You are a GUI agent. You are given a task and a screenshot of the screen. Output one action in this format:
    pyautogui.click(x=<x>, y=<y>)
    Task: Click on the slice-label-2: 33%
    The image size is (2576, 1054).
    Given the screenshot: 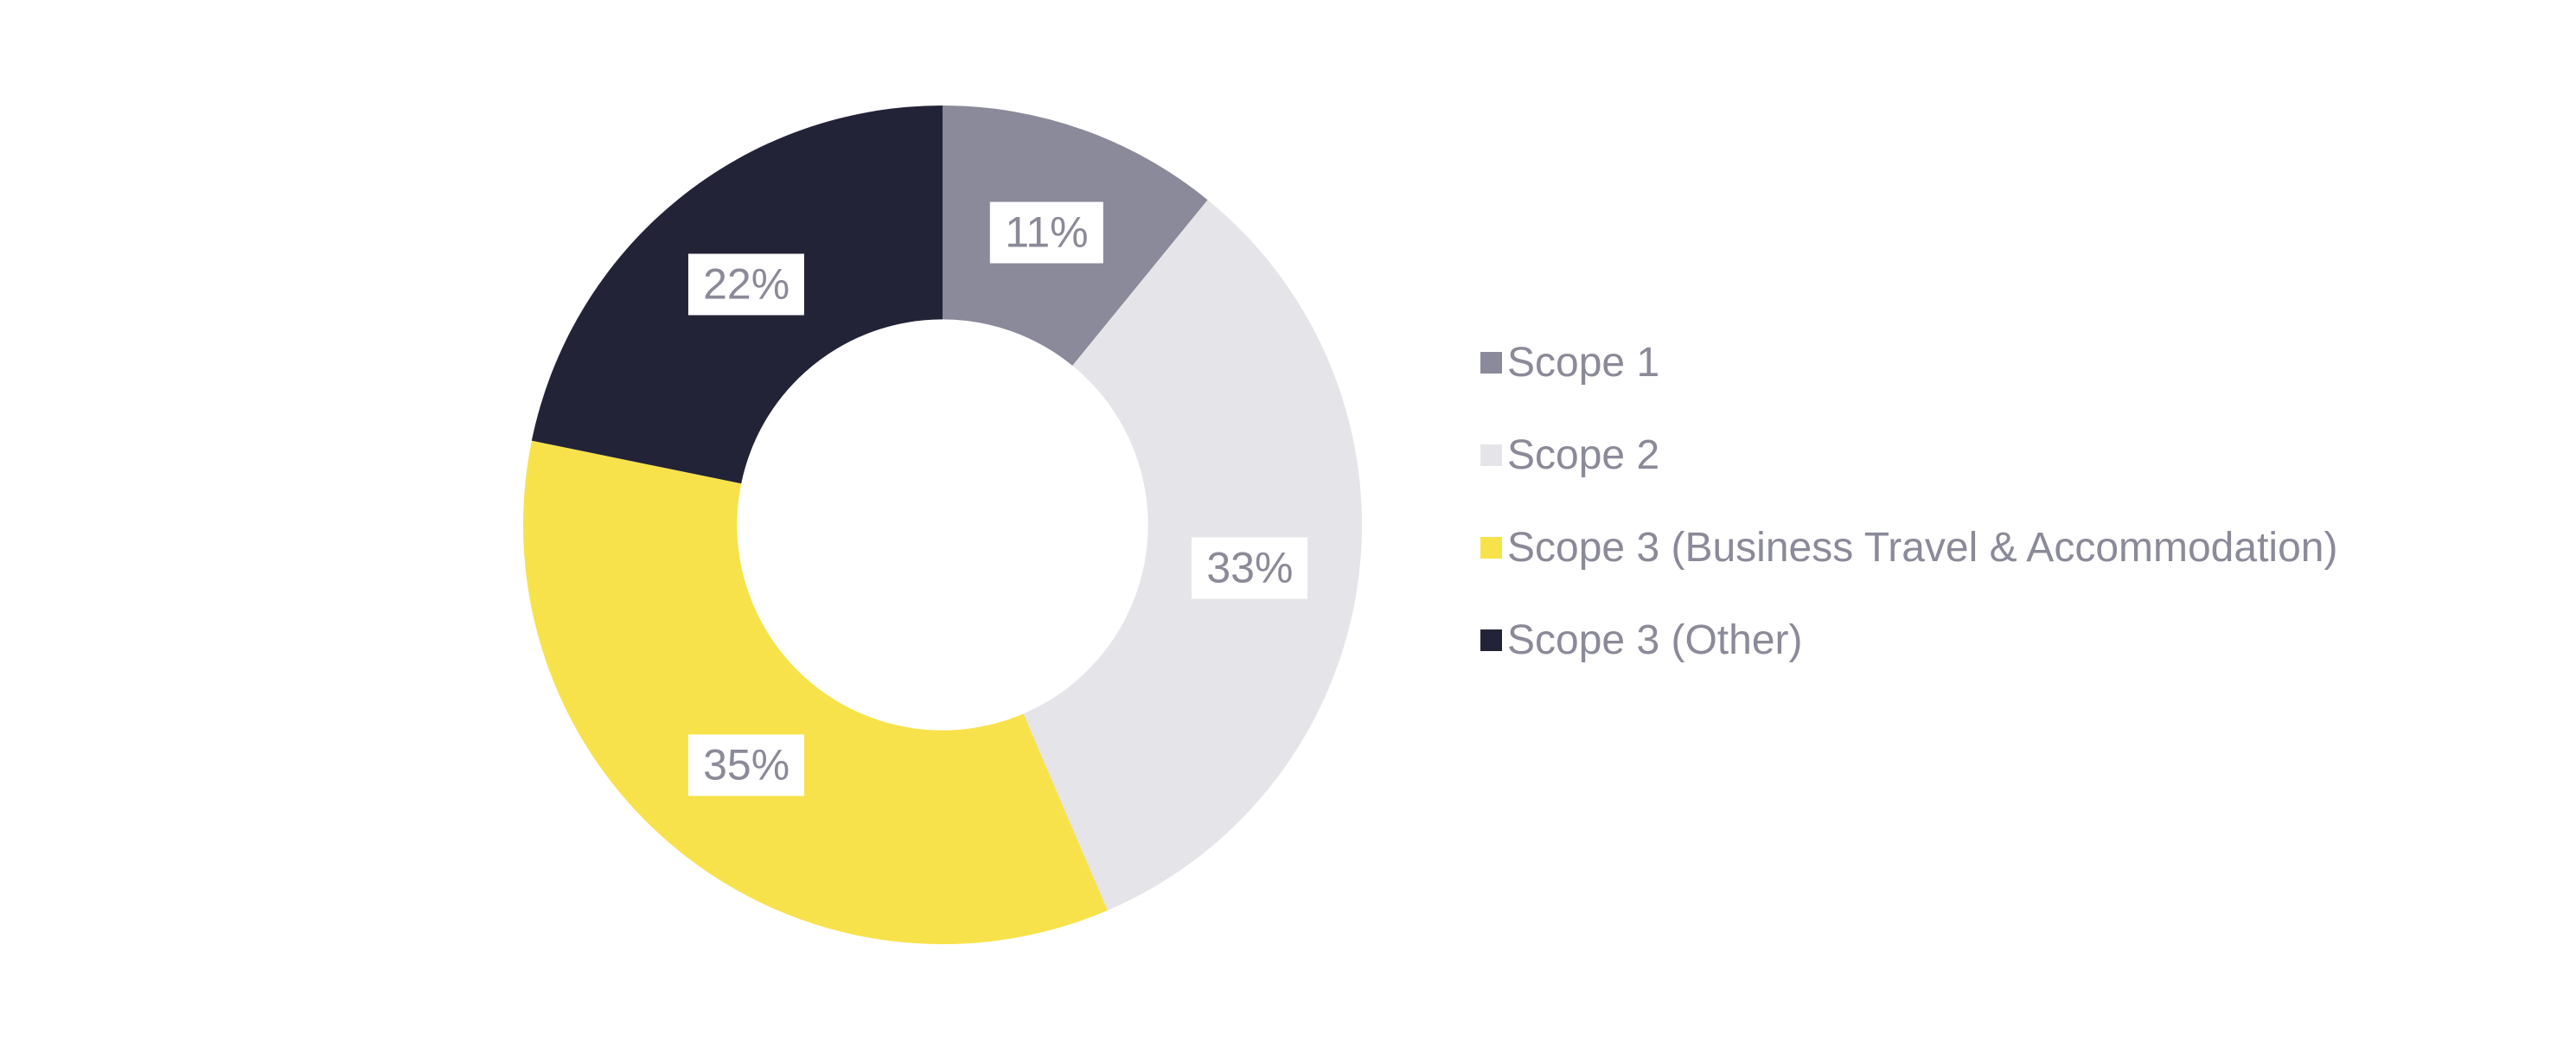 What is the action you would take?
    pyautogui.click(x=1250, y=568)
    